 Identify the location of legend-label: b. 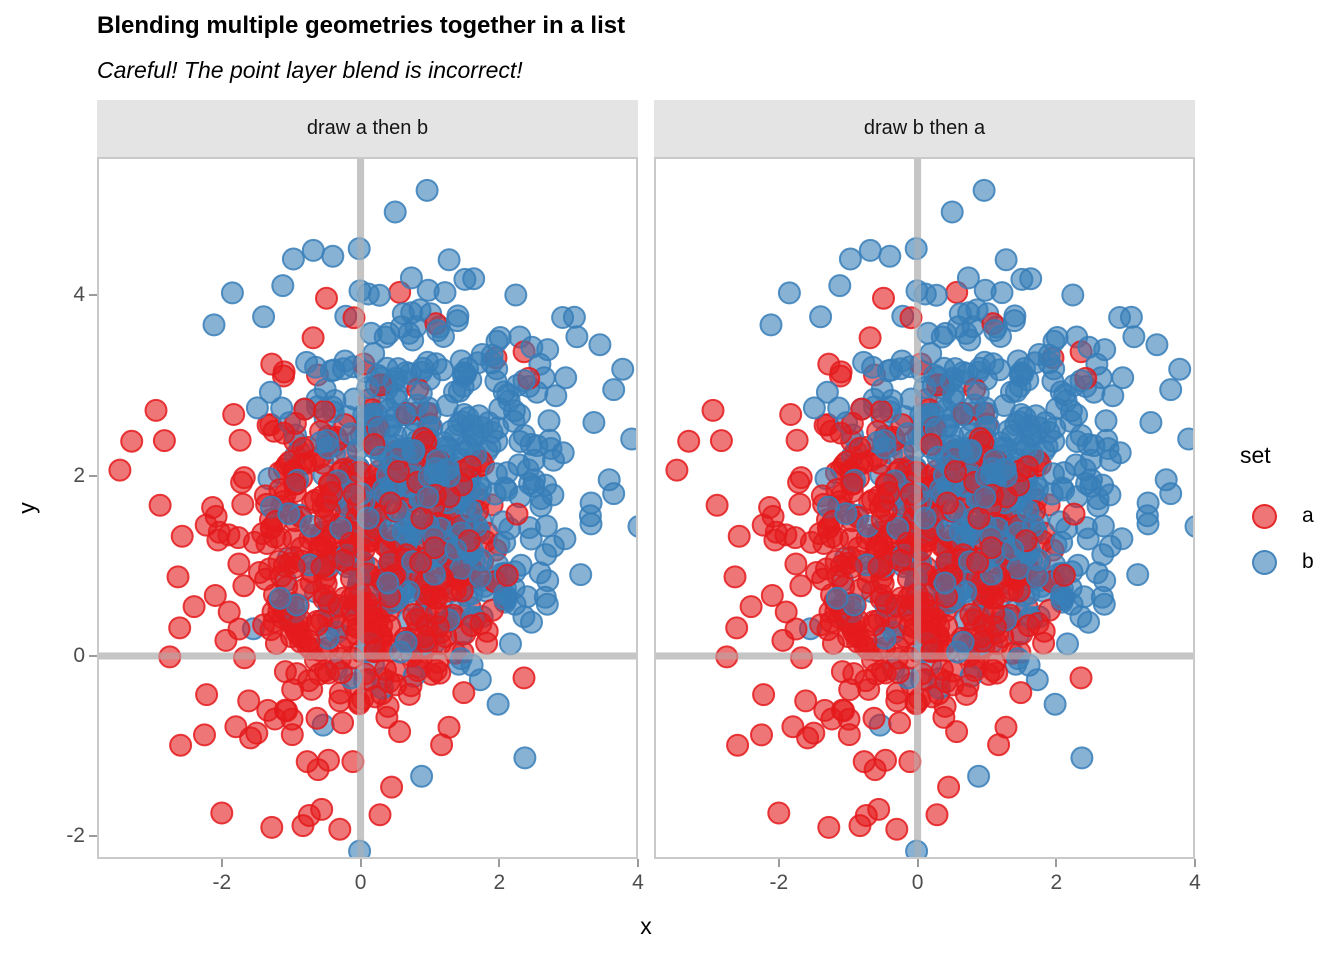
(1308, 561).